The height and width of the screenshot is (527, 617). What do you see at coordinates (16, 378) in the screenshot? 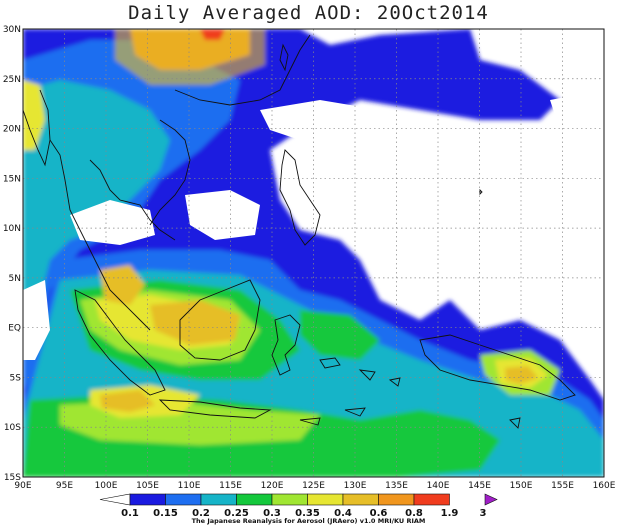
I see `lat-tick-label: 5S` at bounding box center [16, 378].